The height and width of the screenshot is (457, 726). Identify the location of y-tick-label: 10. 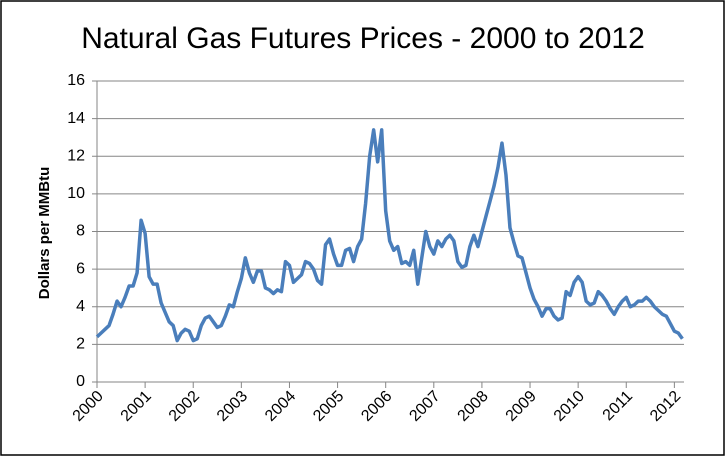
(76, 193).